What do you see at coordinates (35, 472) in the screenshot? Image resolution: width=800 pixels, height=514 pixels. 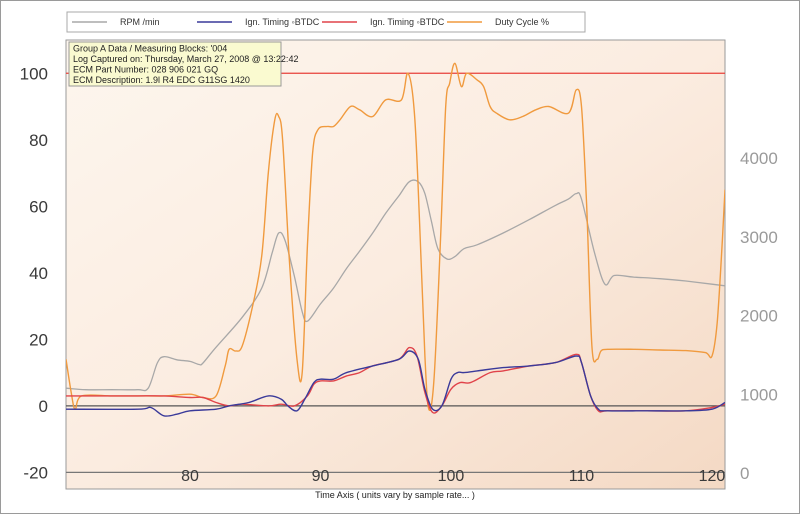 I see `y-left-tick-label: -20` at bounding box center [35, 472].